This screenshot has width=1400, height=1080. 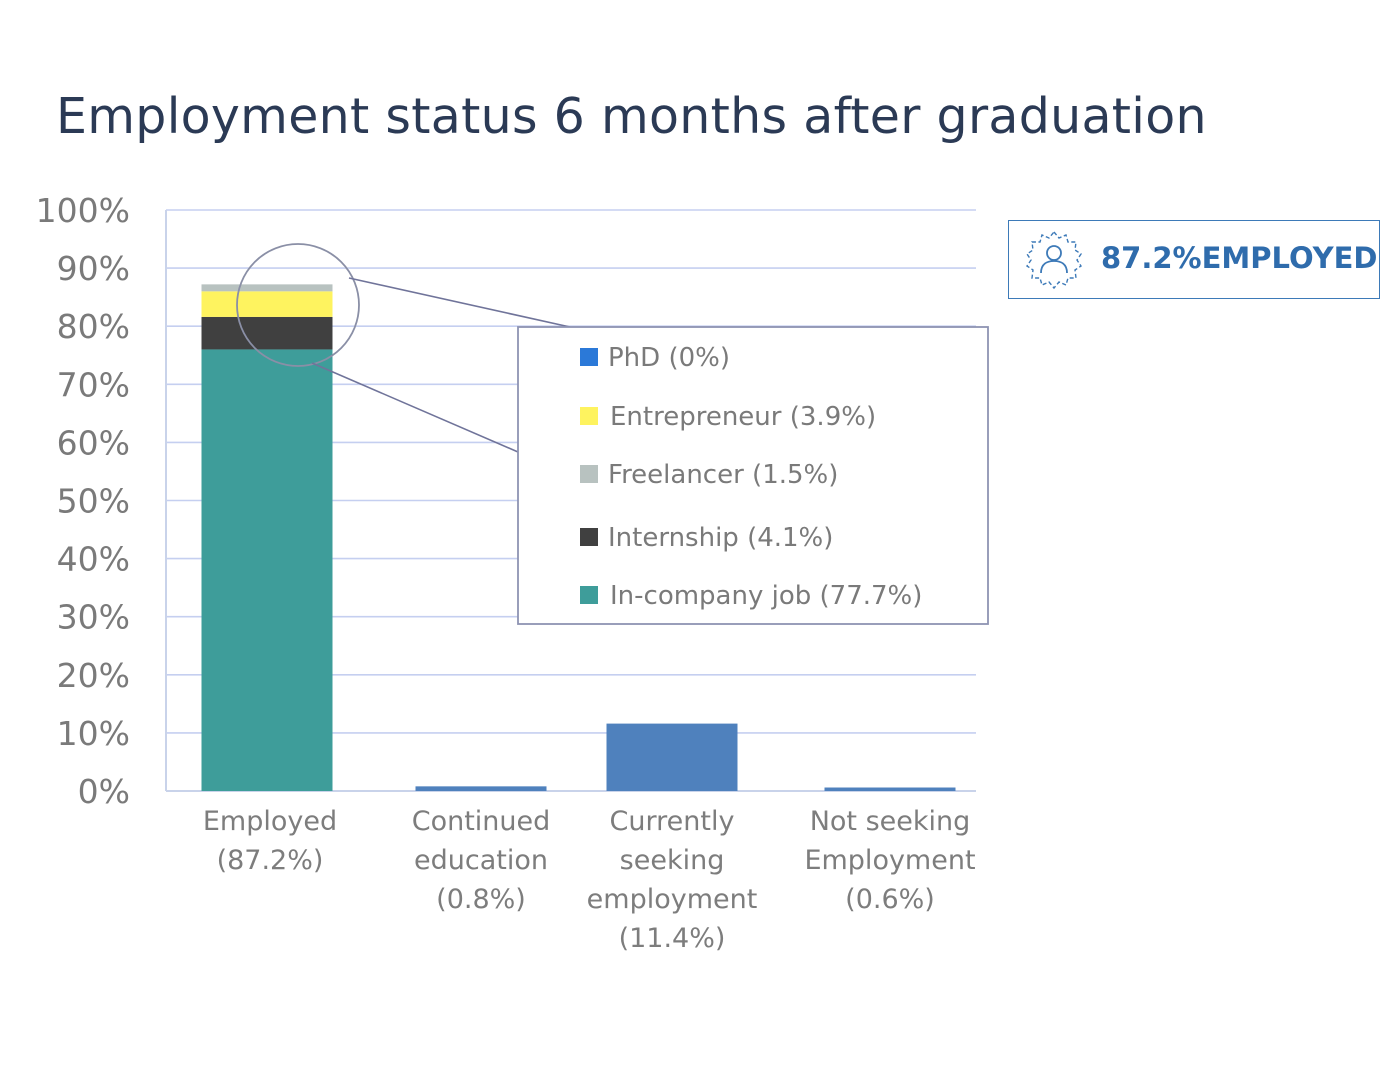 What do you see at coordinates (890, 821) in the screenshot?
I see `x-category-line: Not seeking` at bounding box center [890, 821].